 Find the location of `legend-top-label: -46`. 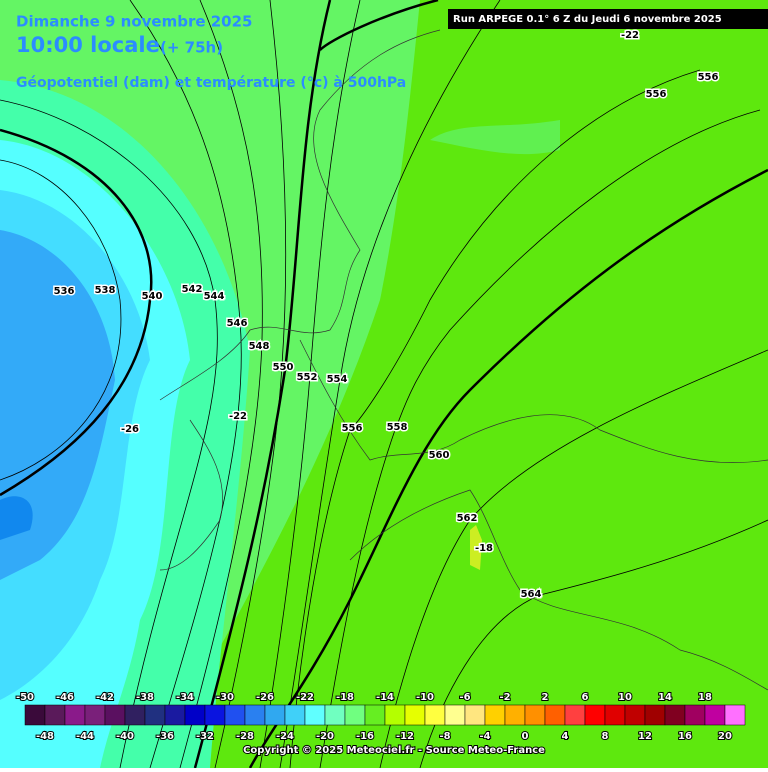

legend-top-label: -46 is located at coordinates (65, 697).